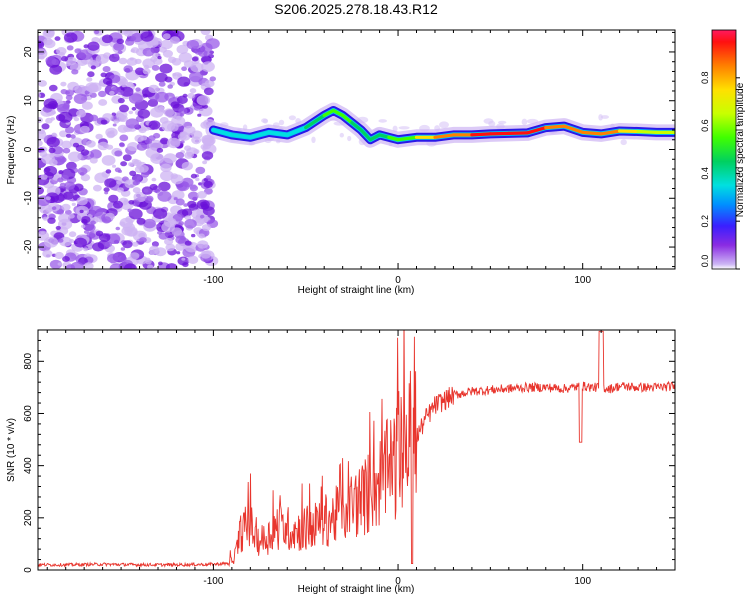 The image size is (750, 600). What do you see at coordinates (705, 78) in the screenshot?
I see `colorbar-tick-label: 0.8` at bounding box center [705, 78].